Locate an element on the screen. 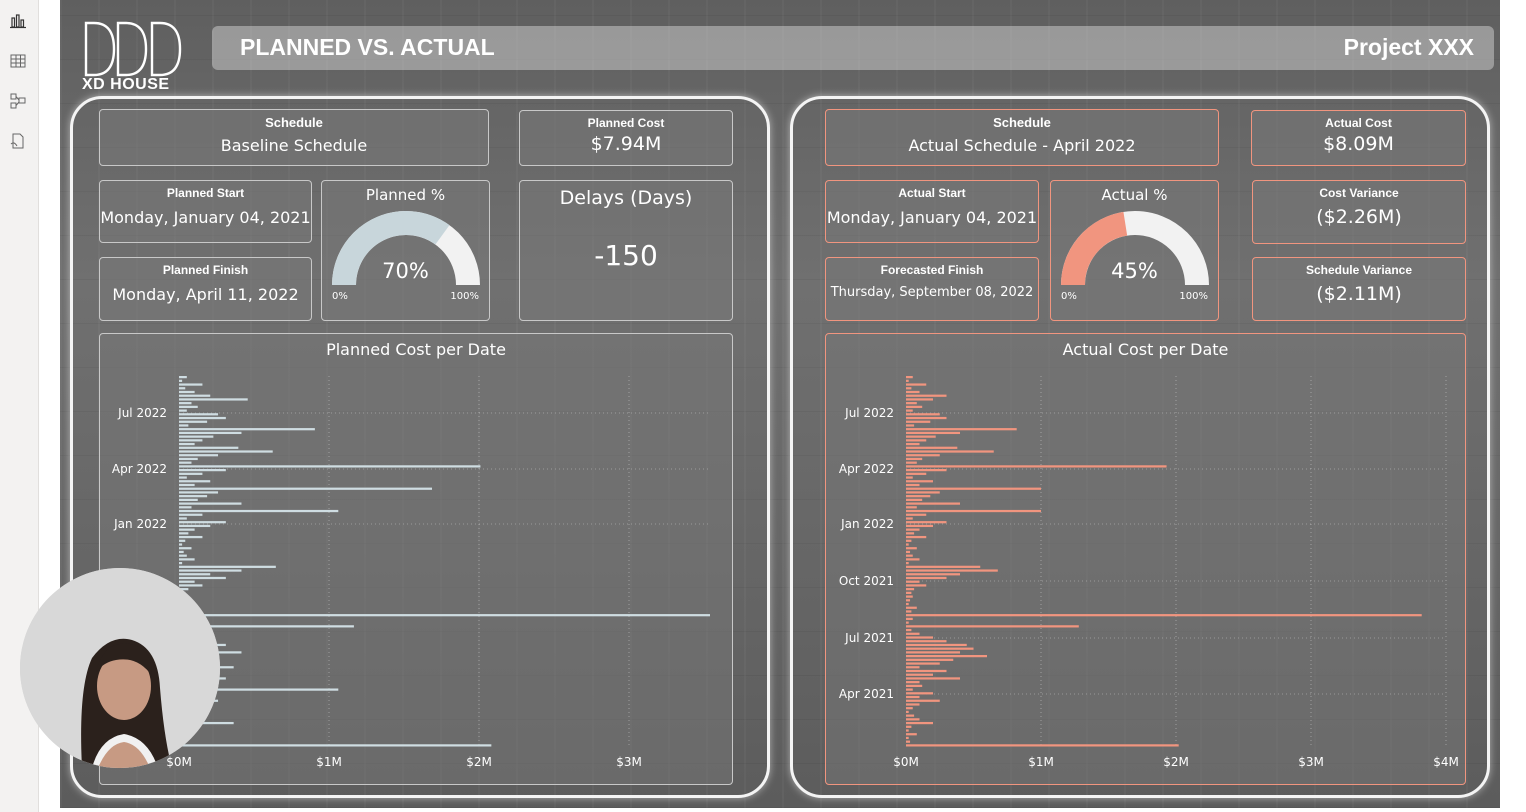 The height and width of the screenshot is (812, 1526). planned-start-value: Monday, January 04, 2021 is located at coordinates (205, 217).